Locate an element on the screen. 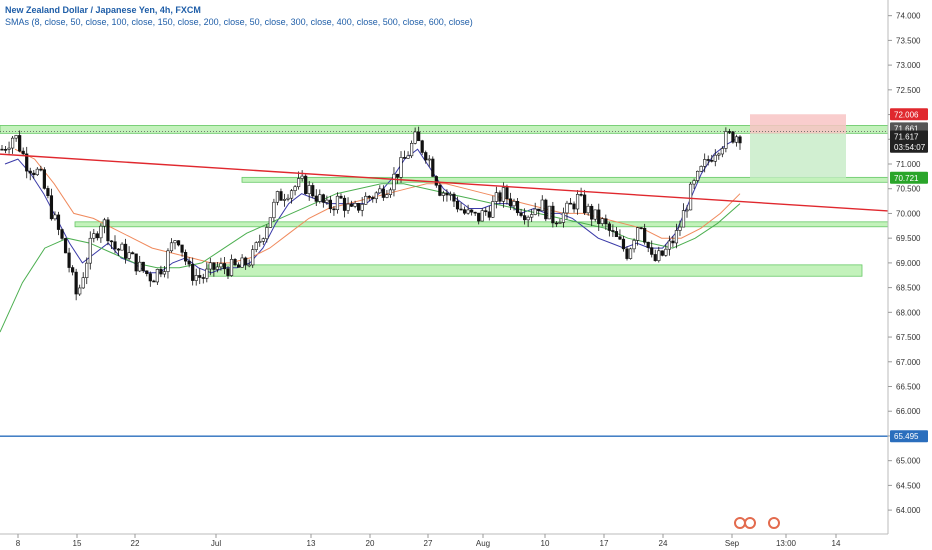 Image resolution: width=932 pixels, height=550 pixels. y-tick-label: 70.000 is located at coordinates (908, 213).